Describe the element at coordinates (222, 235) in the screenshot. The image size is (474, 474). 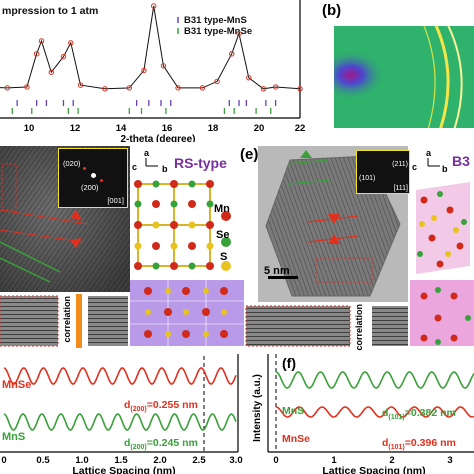
I see `legend-se: Se` at that location.